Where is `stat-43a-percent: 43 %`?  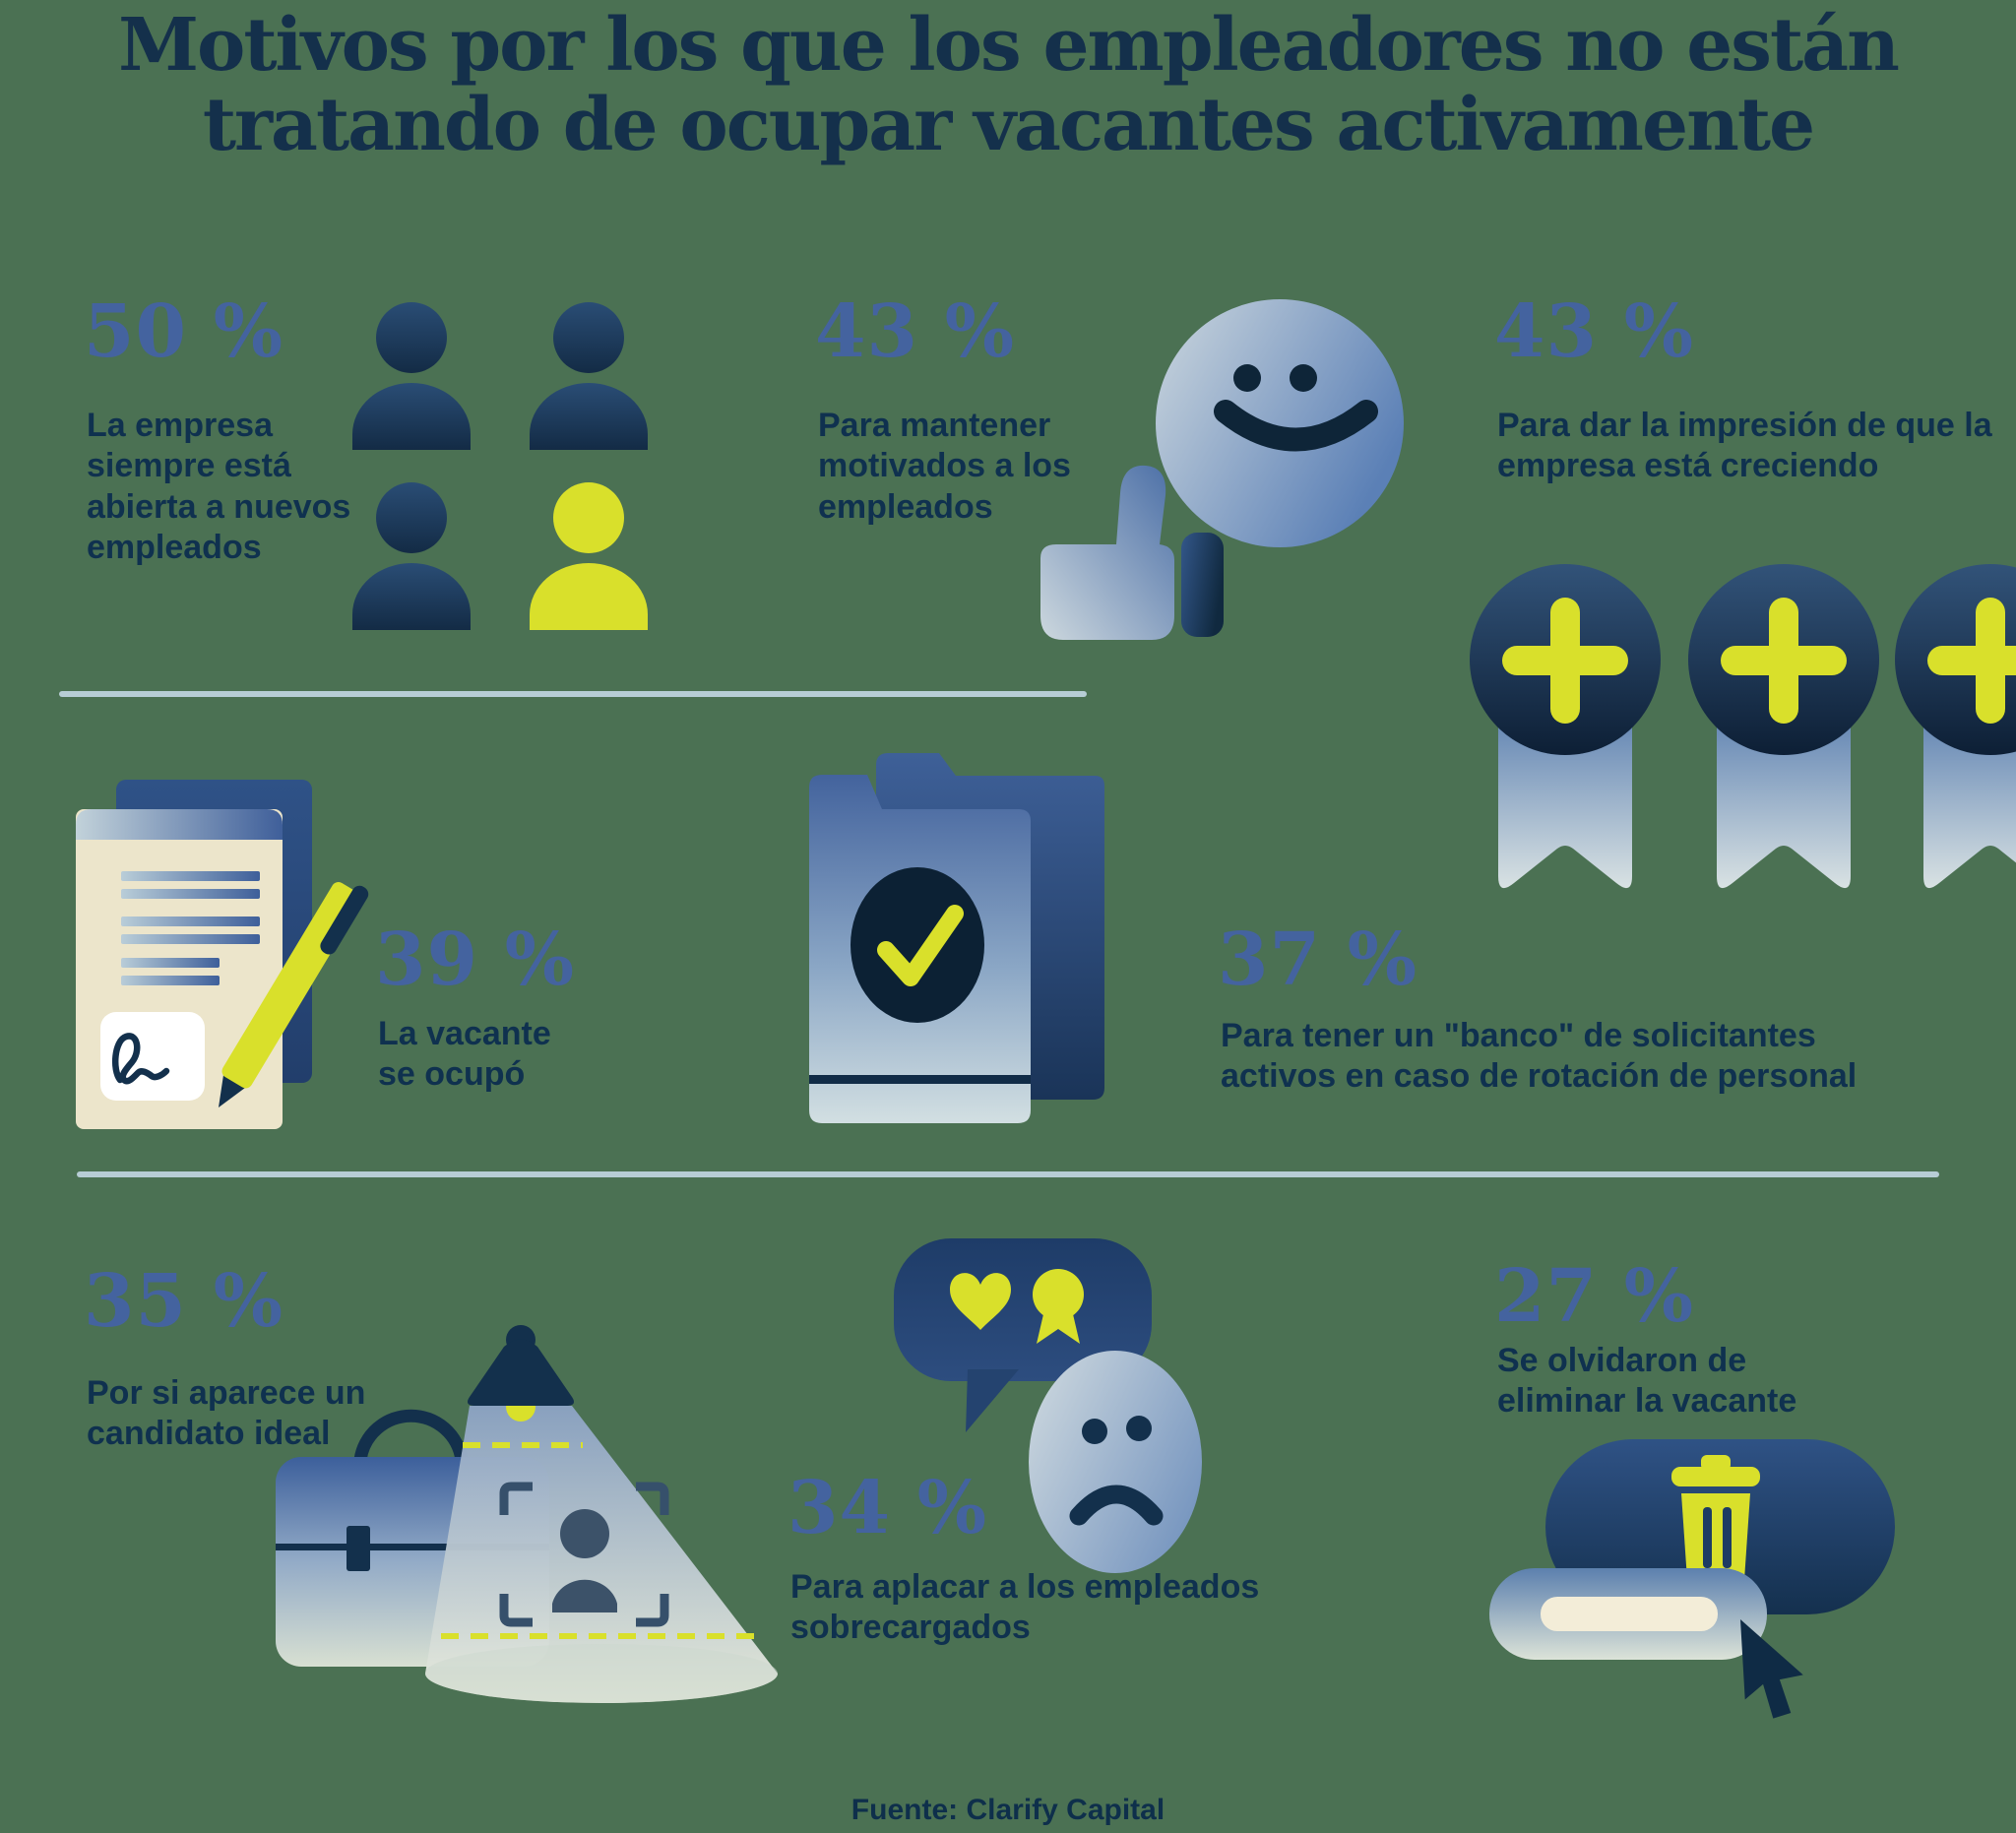
stat-43a-percent: 43 % is located at coordinates (915, 332).